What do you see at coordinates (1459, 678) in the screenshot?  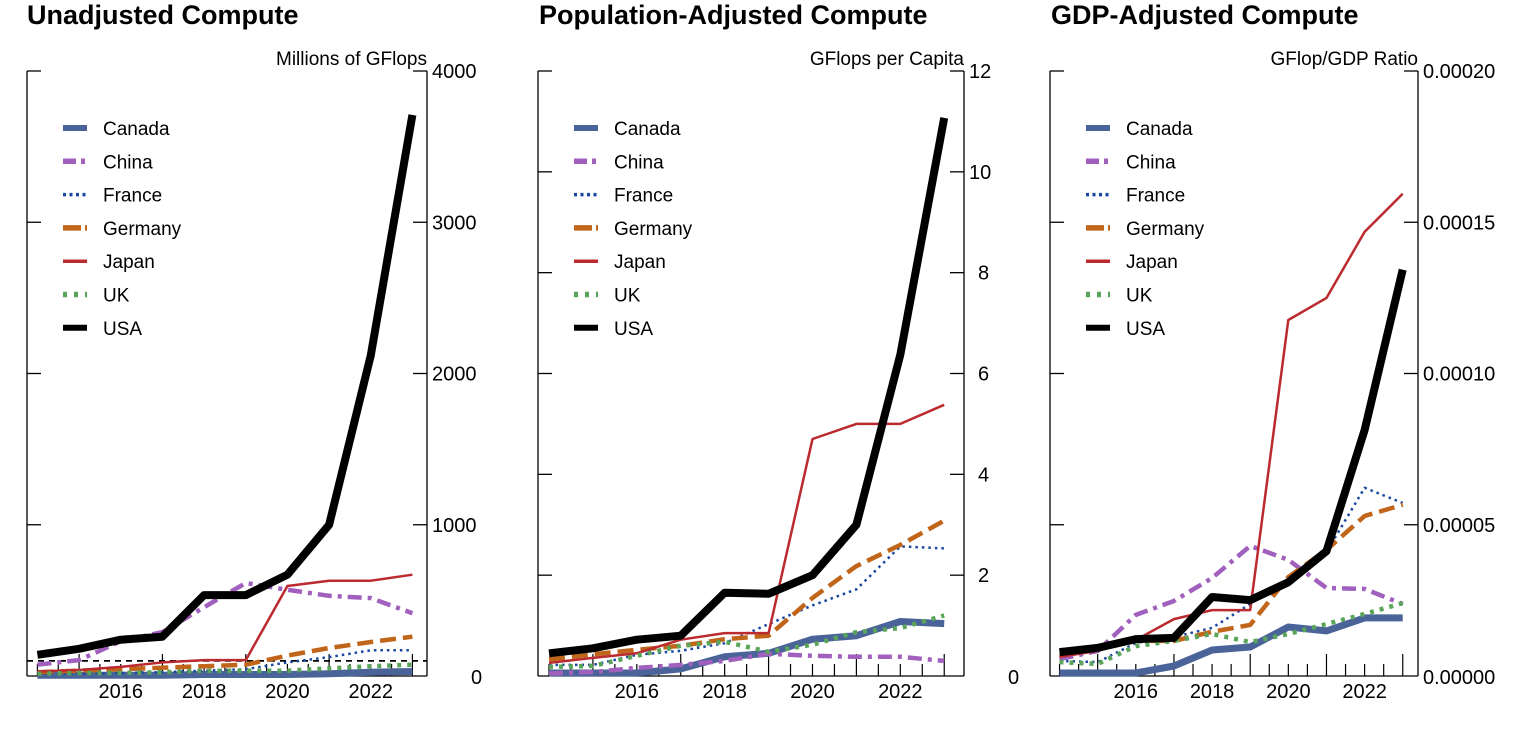 I see `y-tick-label: 0.00000` at bounding box center [1459, 678].